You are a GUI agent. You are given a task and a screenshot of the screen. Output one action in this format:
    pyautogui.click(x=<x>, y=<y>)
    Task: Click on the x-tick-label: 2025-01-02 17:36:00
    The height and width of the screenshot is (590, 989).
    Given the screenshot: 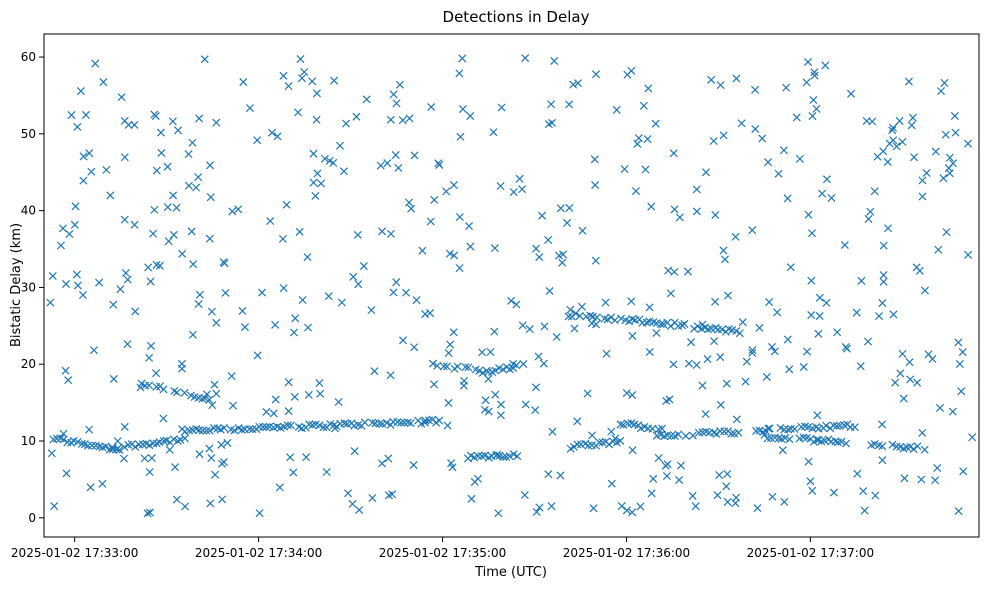 What is the action you would take?
    pyautogui.click(x=626, y=553)
    